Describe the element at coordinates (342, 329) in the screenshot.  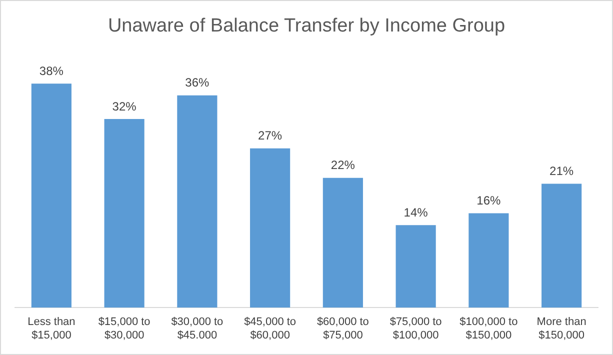
I see `x-tick-label: $60,000 to $75,000` at that location.